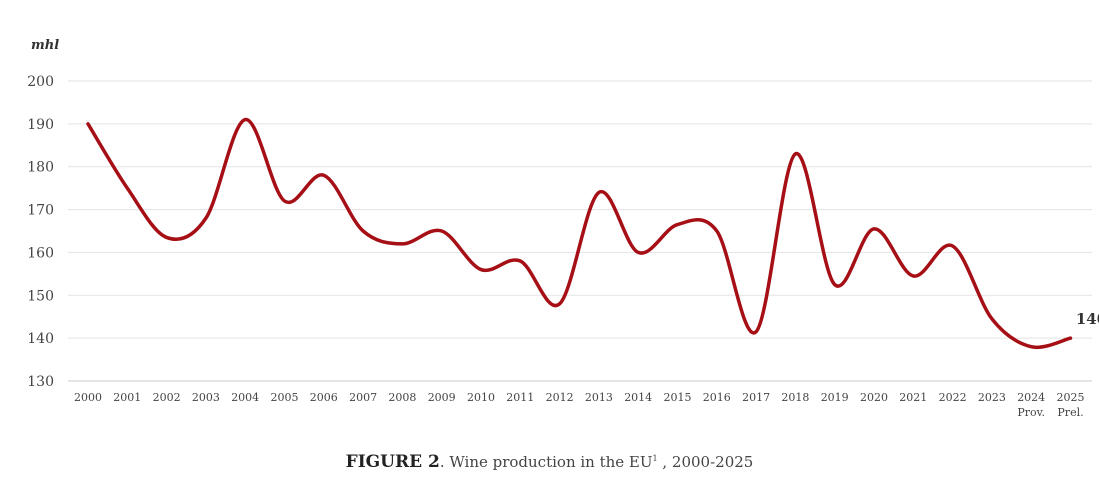  Describe the element at coordinates (655, 458) in the screenshot. I see `caption-footnote-mark: 1` at that location.